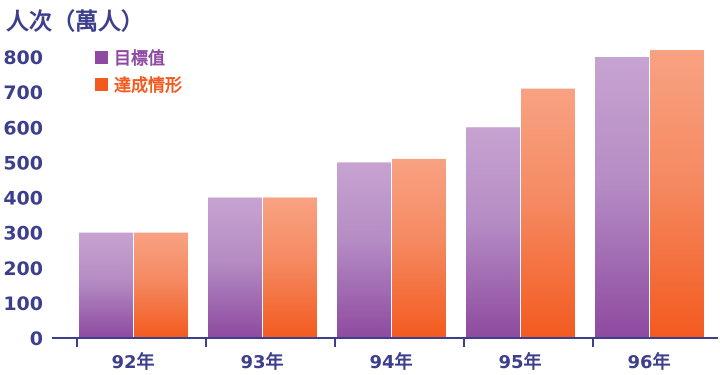 The image size is (720, 375). Describe the element at coordinates (75, 21) in the screenshot. I see `chart-title: 人次（萬人）` at that location.